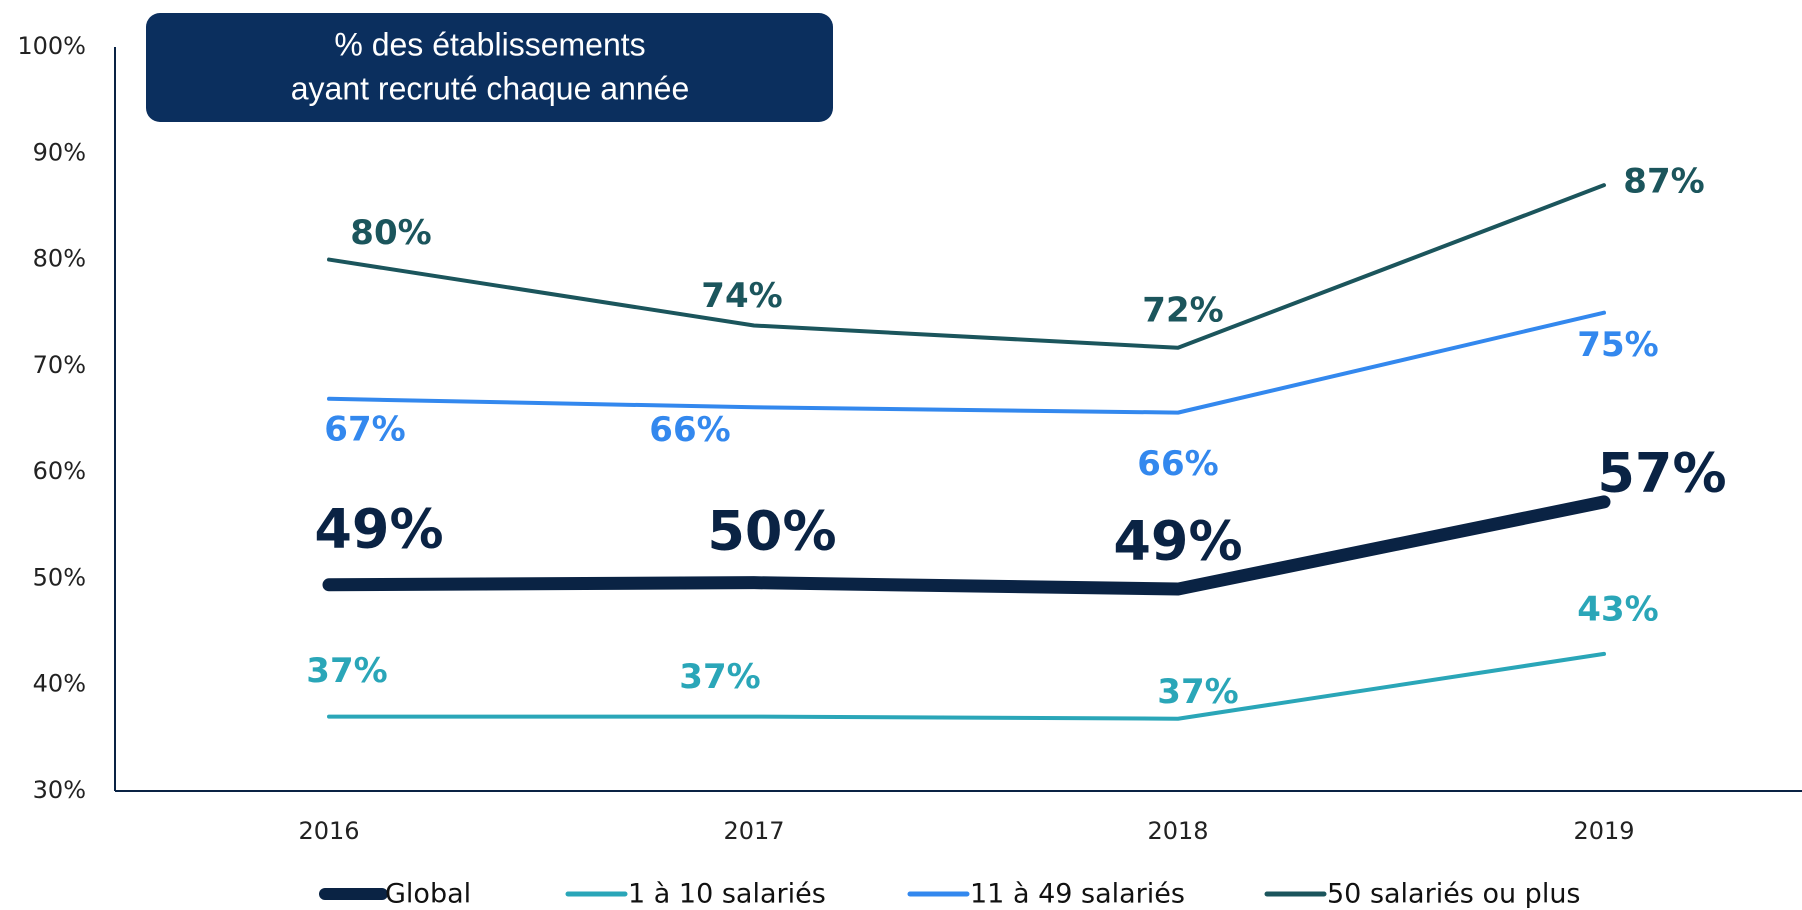  What do you see at coordinates (1617, 609) in the screenshot?
I see `data-label: 43%` at bounding box center [1617, 609].